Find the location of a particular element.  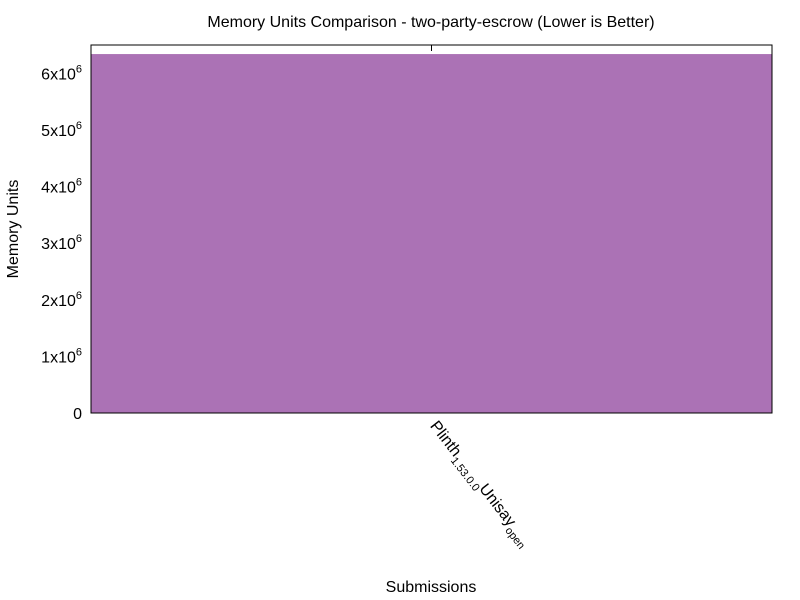

y-tick-label-4: 4x10⁶ is located at coordinates (61, 187).